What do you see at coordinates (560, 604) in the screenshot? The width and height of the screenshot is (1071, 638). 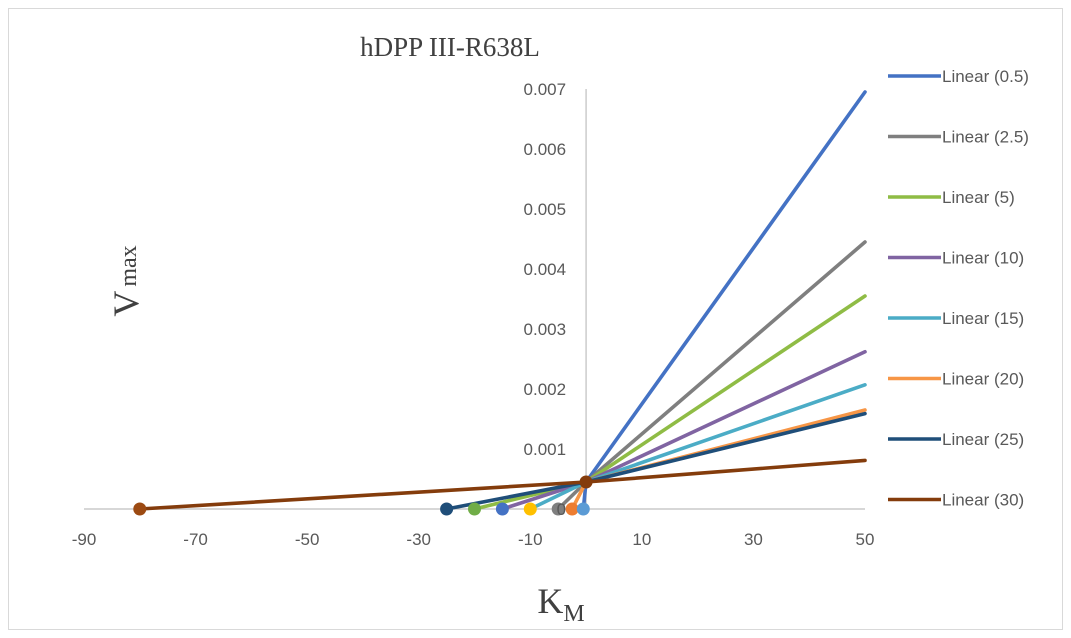 I see `x-axis-label: KM` at bounding box center [560, 604].